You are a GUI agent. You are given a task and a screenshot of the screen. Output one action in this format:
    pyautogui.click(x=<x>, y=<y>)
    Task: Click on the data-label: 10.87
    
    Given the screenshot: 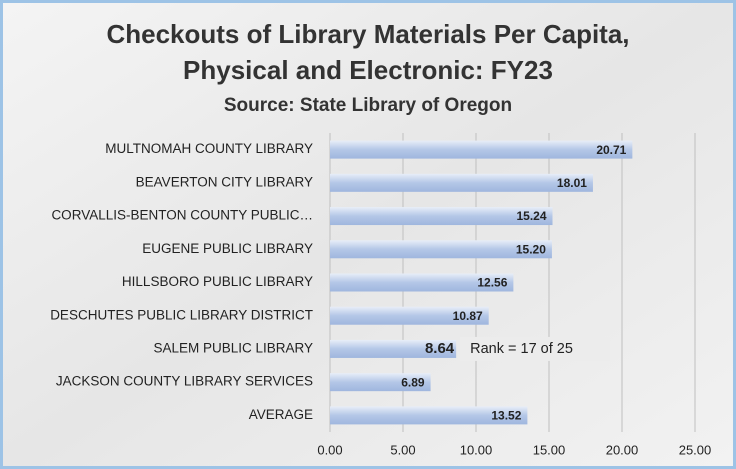 What is the action you would take?
    pyautogui.click(x=468, y=316)
    